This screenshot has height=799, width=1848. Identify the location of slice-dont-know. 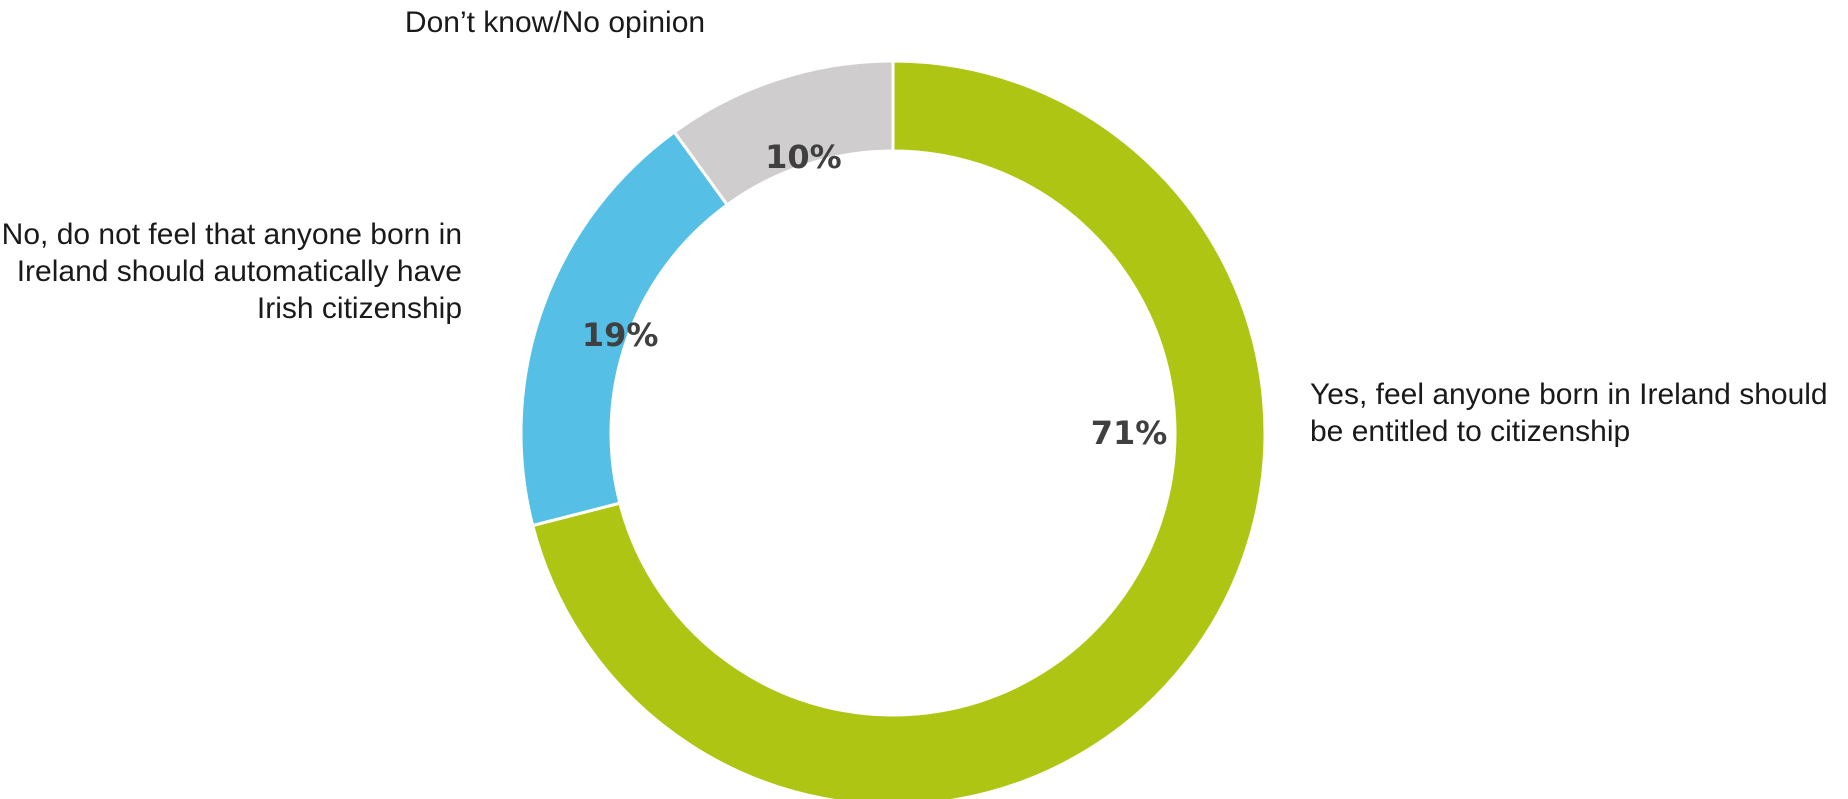
(783, 133).